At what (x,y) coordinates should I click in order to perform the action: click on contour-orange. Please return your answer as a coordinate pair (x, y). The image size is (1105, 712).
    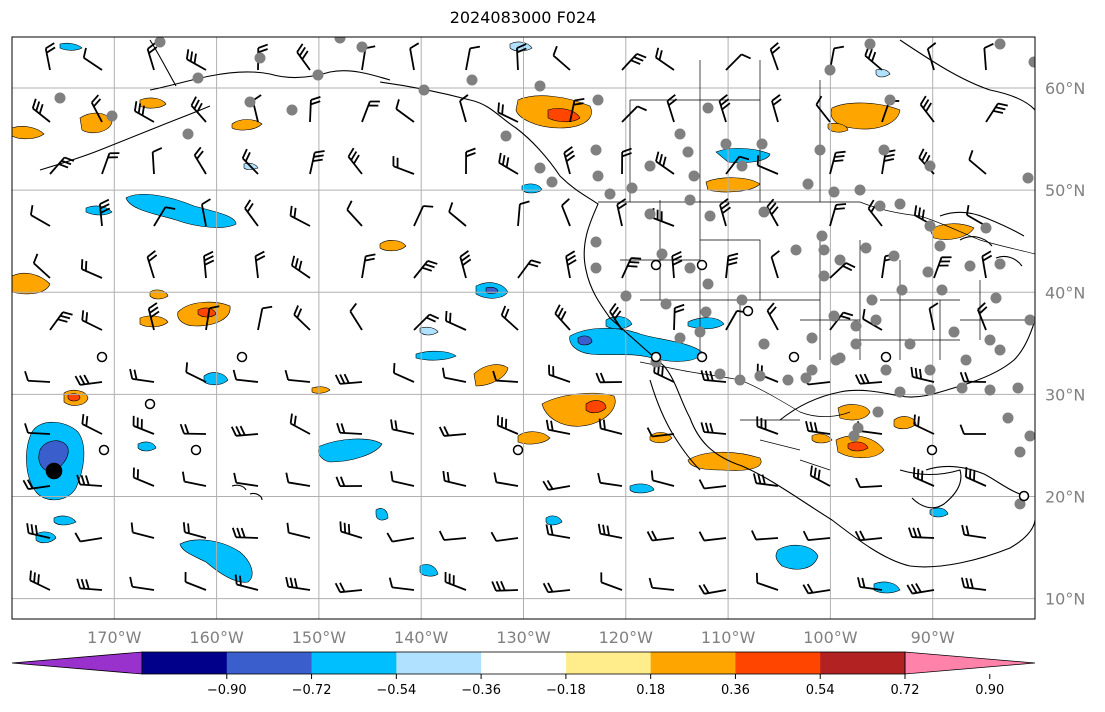
    Looking at the image, I should click on (865, 116).